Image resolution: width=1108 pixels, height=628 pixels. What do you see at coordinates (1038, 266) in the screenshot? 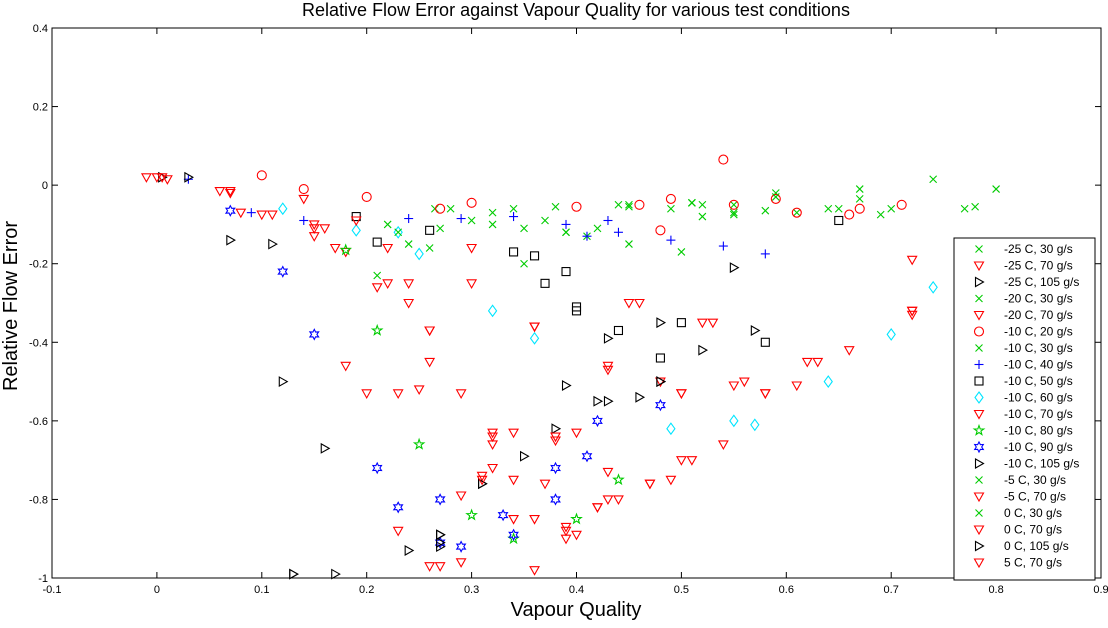
I see `legend-label: -25 C, 70 g/s` at bounding box center [1038, 266].